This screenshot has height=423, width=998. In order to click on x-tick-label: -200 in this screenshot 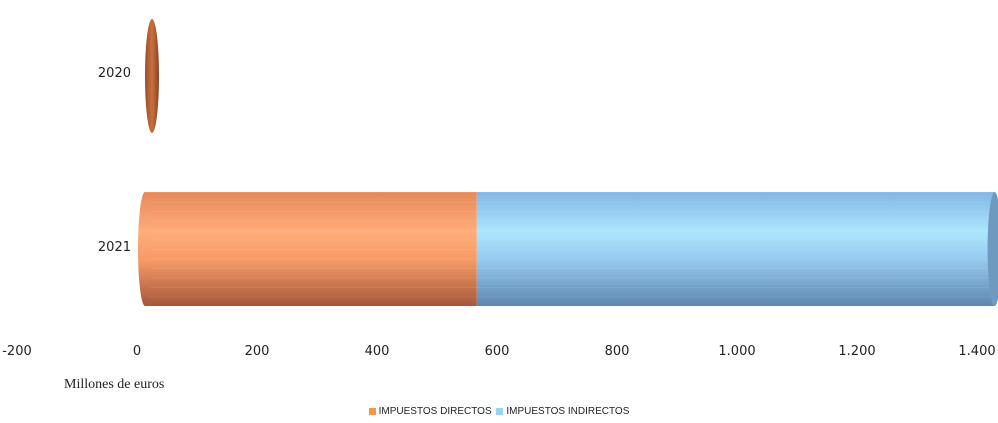, I will do `click(17, 351)`.